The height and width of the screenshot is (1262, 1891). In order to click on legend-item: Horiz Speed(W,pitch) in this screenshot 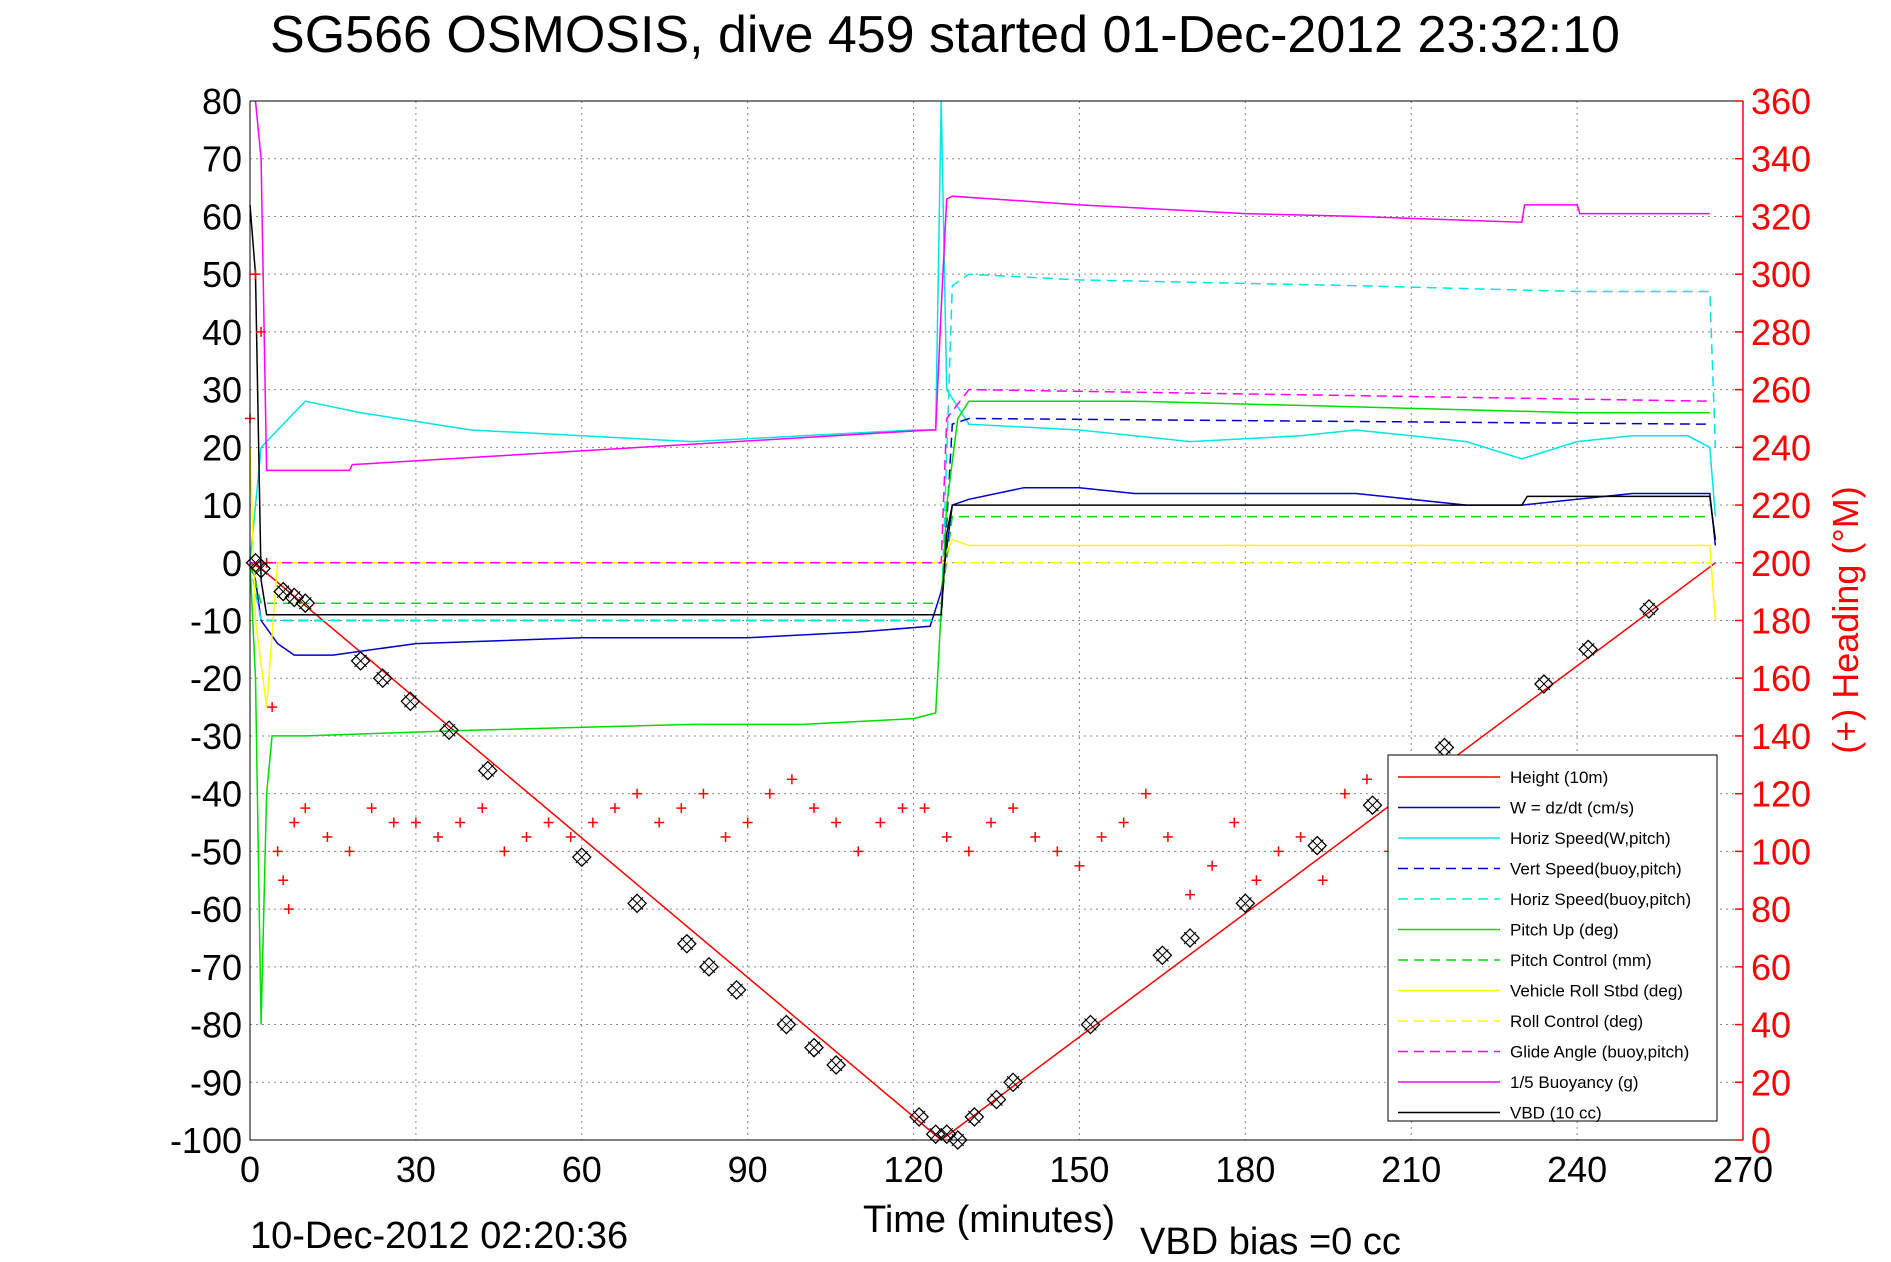, I will do `click(1534, 838)`.